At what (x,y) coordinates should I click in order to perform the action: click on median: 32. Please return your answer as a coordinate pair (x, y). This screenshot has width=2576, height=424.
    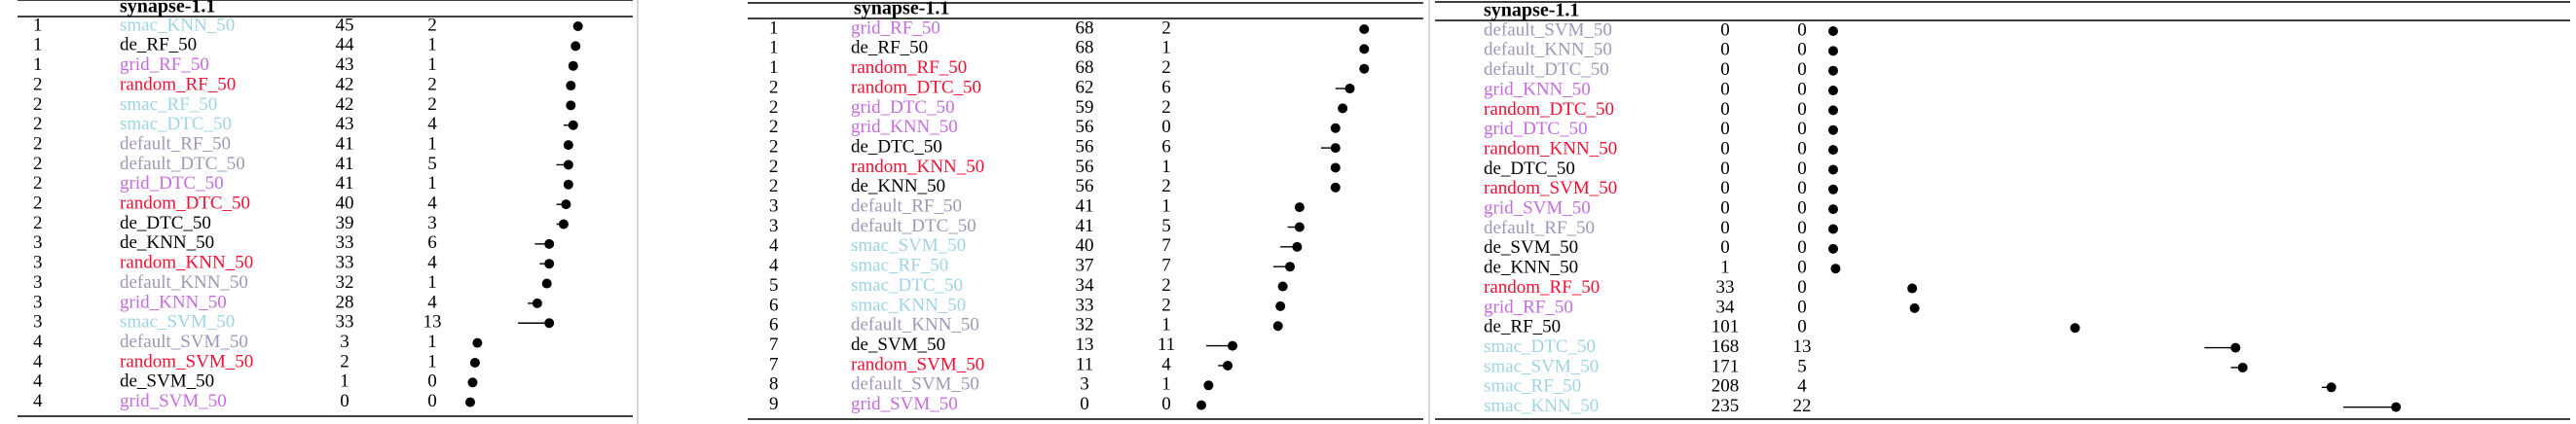
    Looking at the image, I should click on (1085, 326).